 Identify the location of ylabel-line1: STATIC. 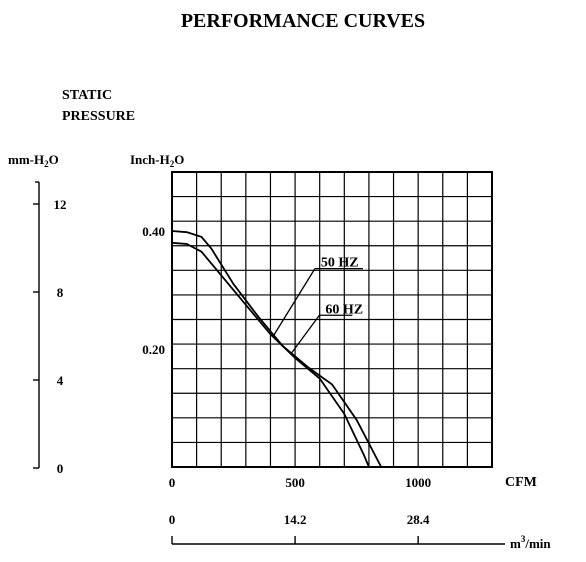
(87, 95).